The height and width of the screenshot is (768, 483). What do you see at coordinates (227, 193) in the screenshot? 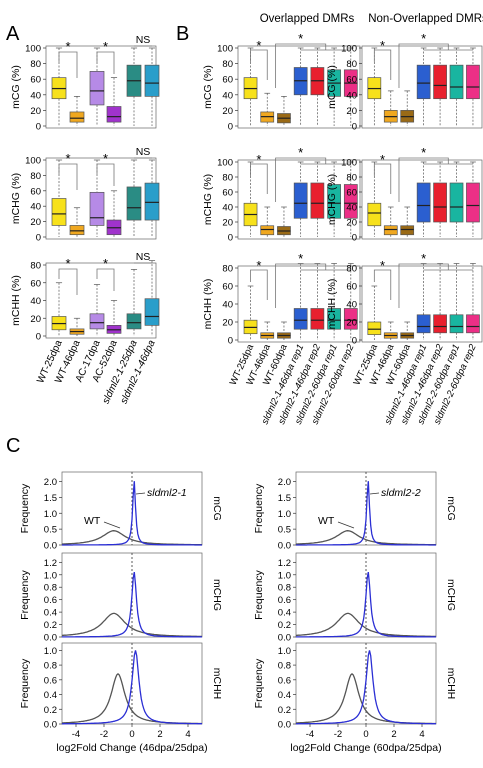
I see `b-overlapped-row2-ytick-label: 60` at bounding box center [227, 193].